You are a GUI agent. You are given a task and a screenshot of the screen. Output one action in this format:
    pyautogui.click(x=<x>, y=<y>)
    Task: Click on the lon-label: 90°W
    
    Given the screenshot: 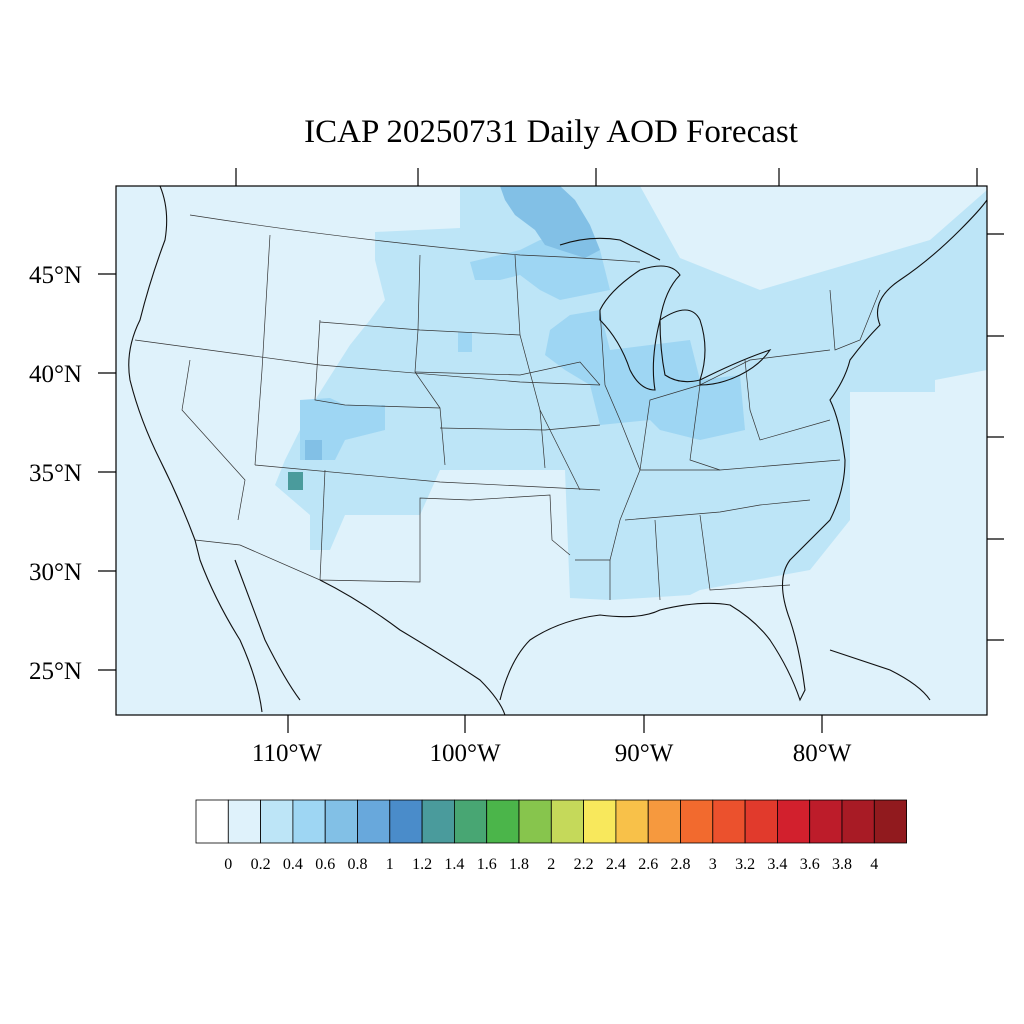 What is the action you would take?
    pyautogui.click(x=644, y=753)
    